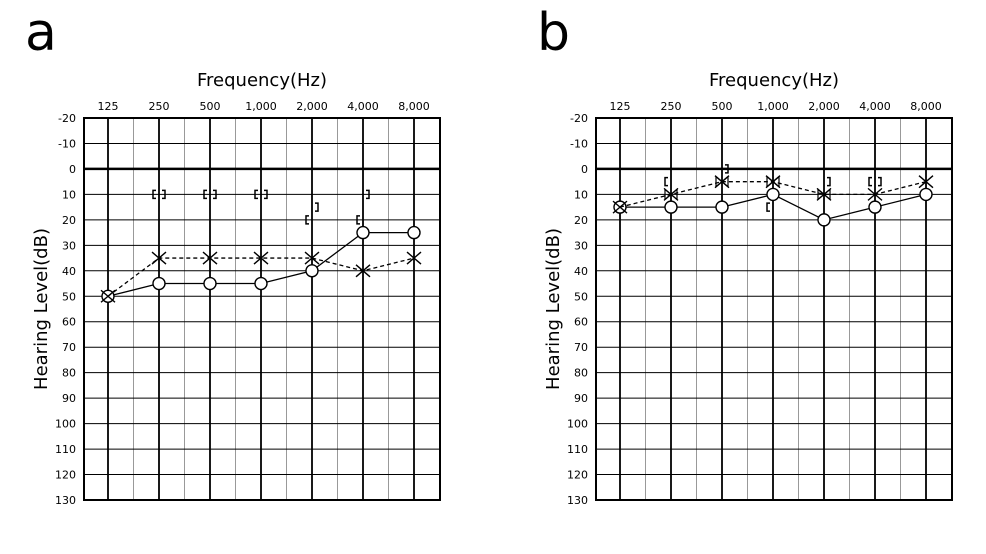 This screenshot has height=554, width=986. I want to click on panel-label: b, so click(553, 33).